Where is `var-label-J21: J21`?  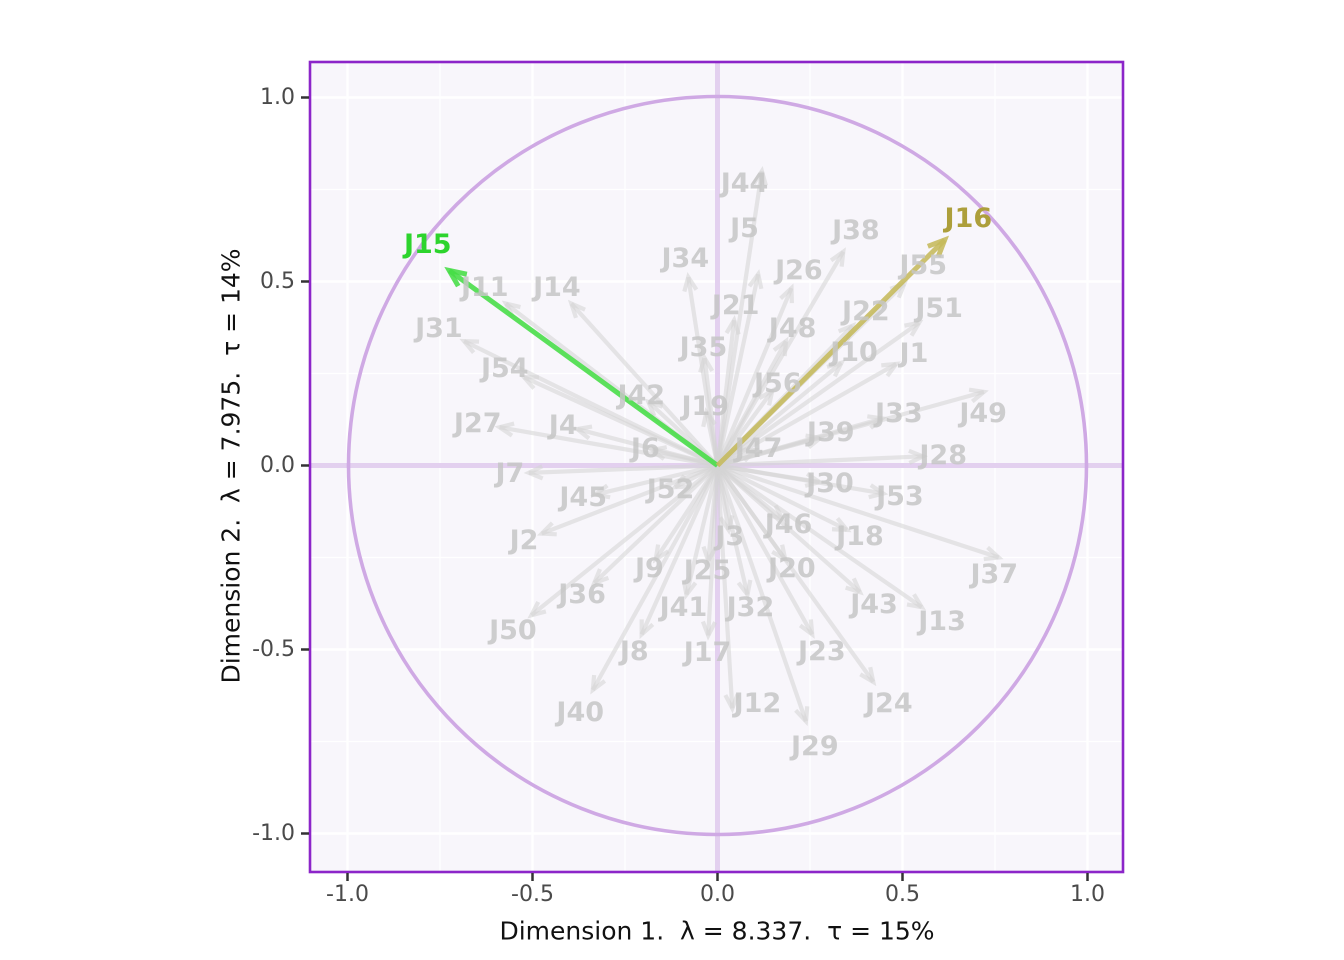 var-label-J21: J21 is located at coordinates (735, 305).